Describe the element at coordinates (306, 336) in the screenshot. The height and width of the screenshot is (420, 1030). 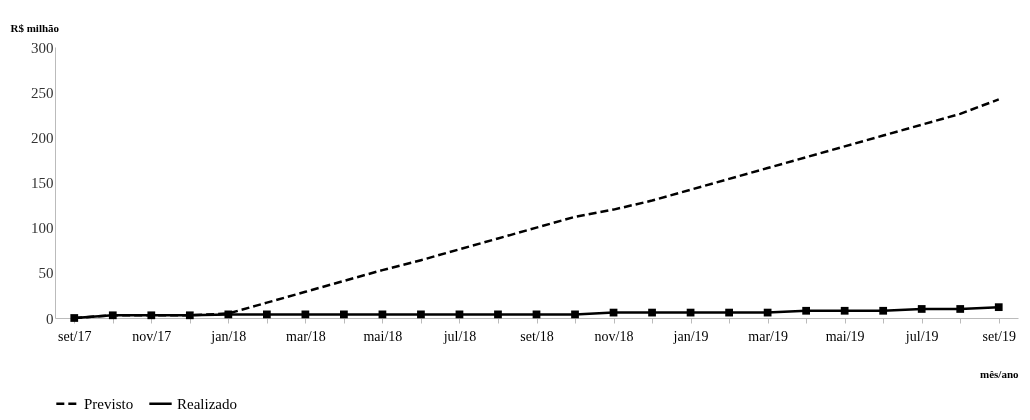
I see `x-tick-label: mar/18` at that location.